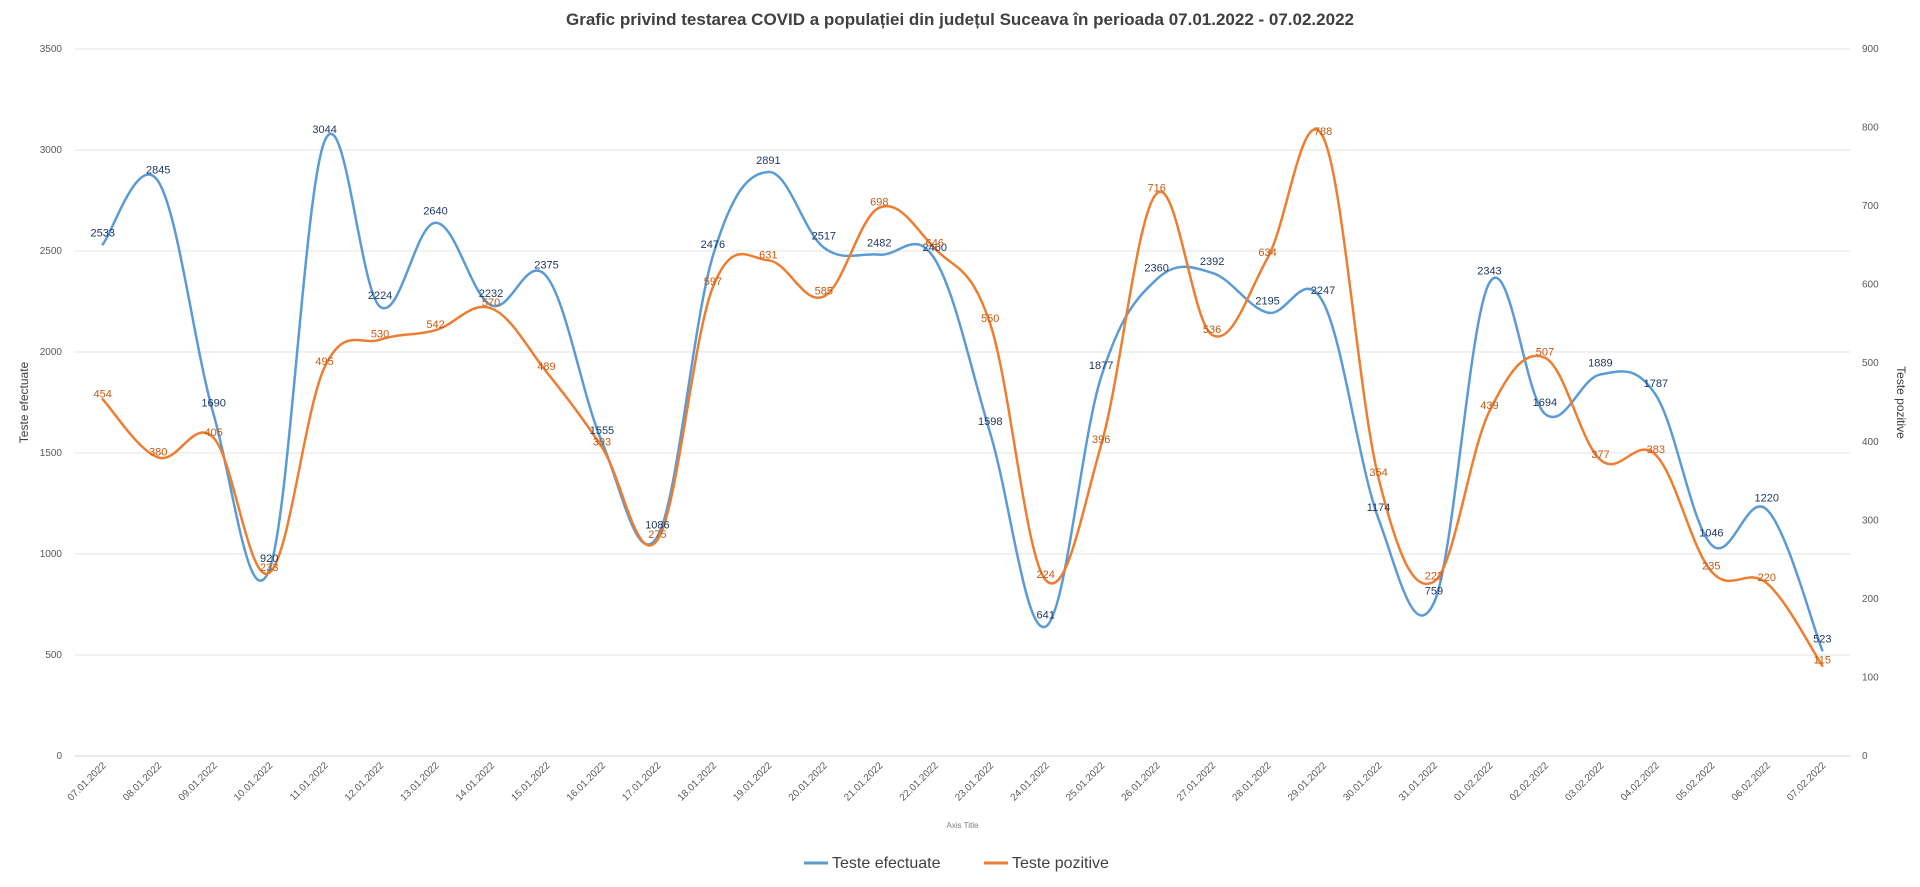  What do you see at coordinates (602, 431) in the screenshot?
I see `data-label: 1555` at bounding box center [602, 431].